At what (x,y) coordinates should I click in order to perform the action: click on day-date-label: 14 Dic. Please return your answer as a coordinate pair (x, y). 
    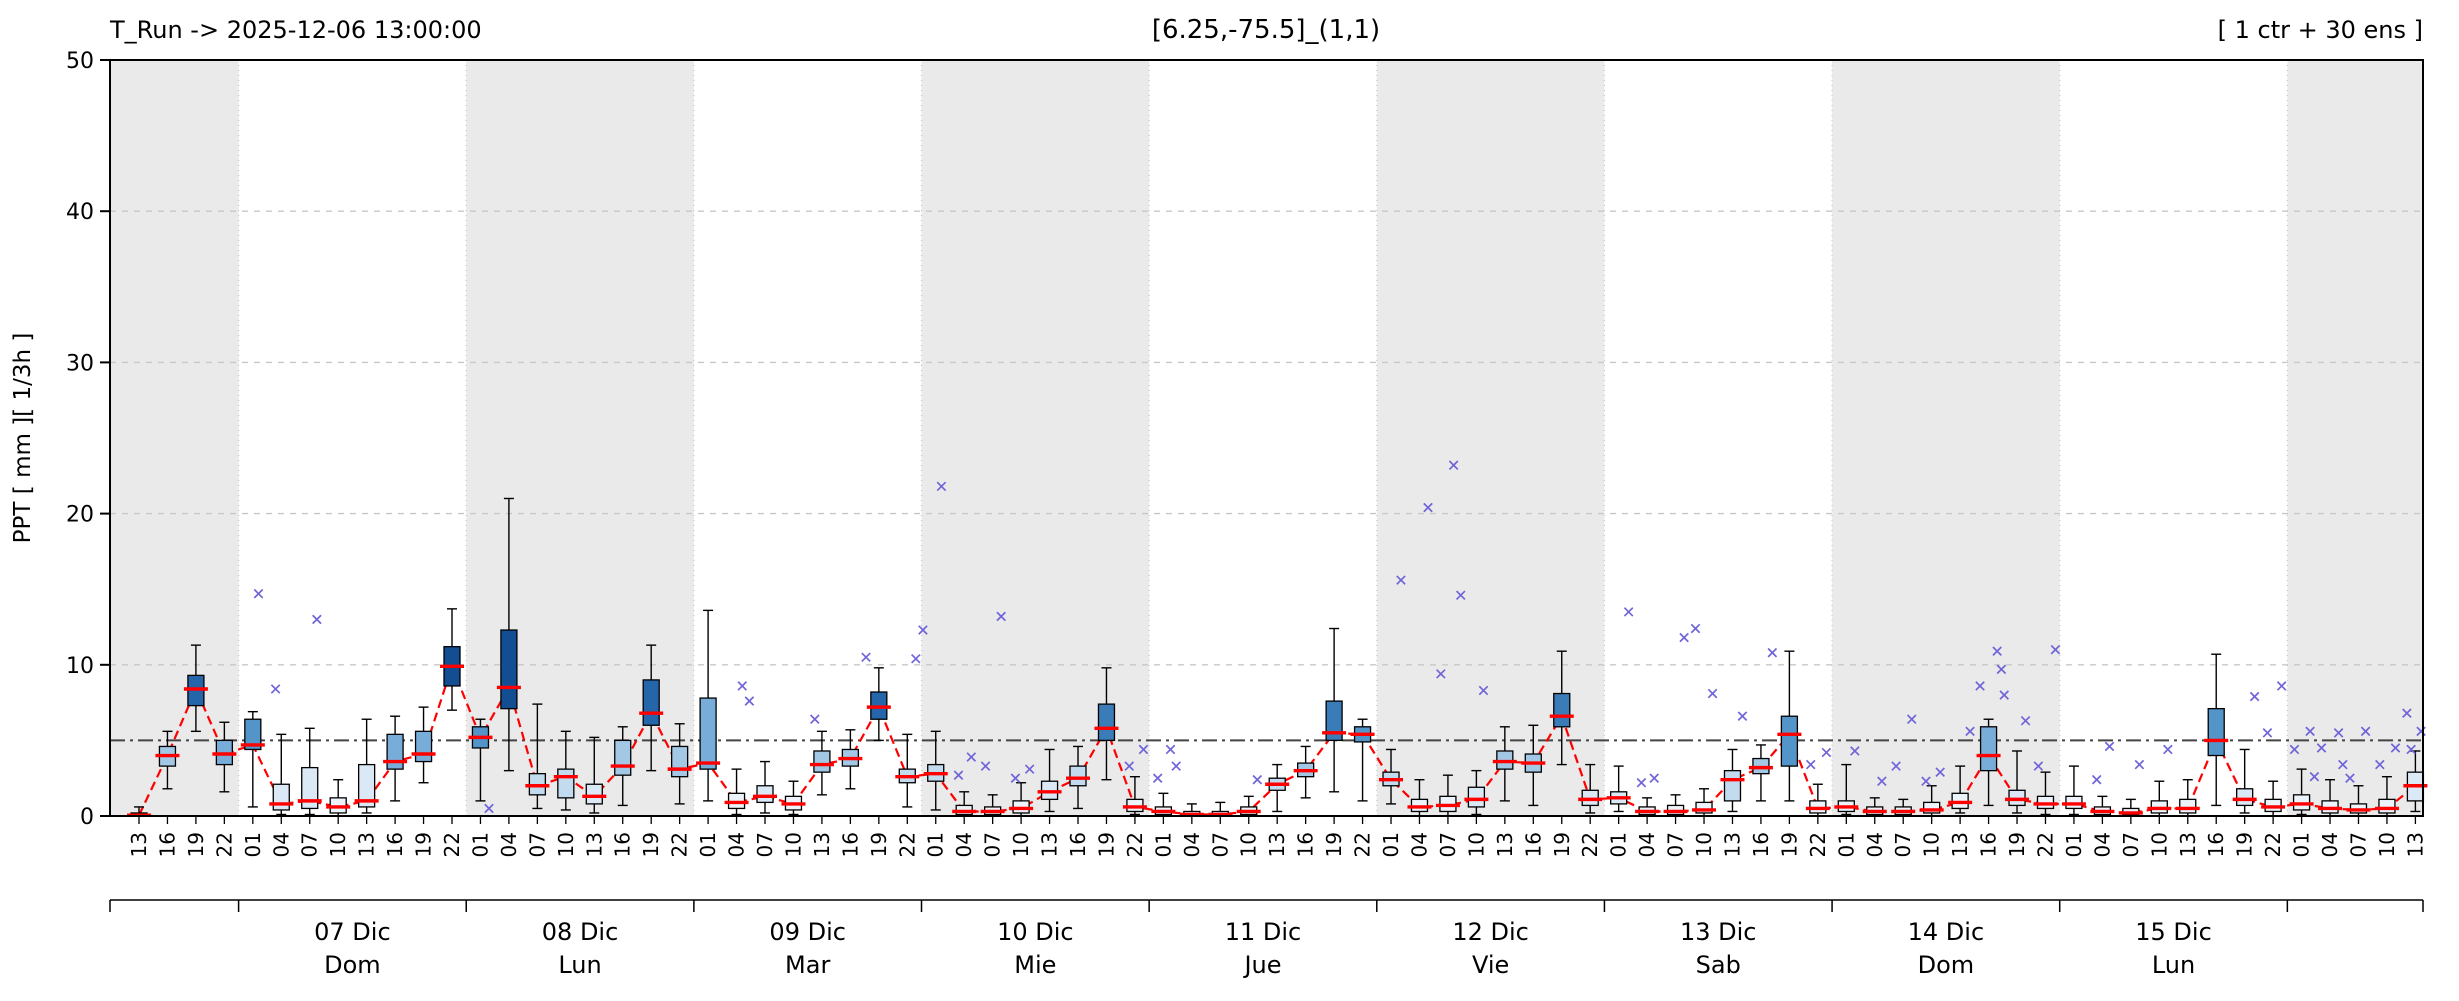
    Looking at the image, I should click on (1946, 932).